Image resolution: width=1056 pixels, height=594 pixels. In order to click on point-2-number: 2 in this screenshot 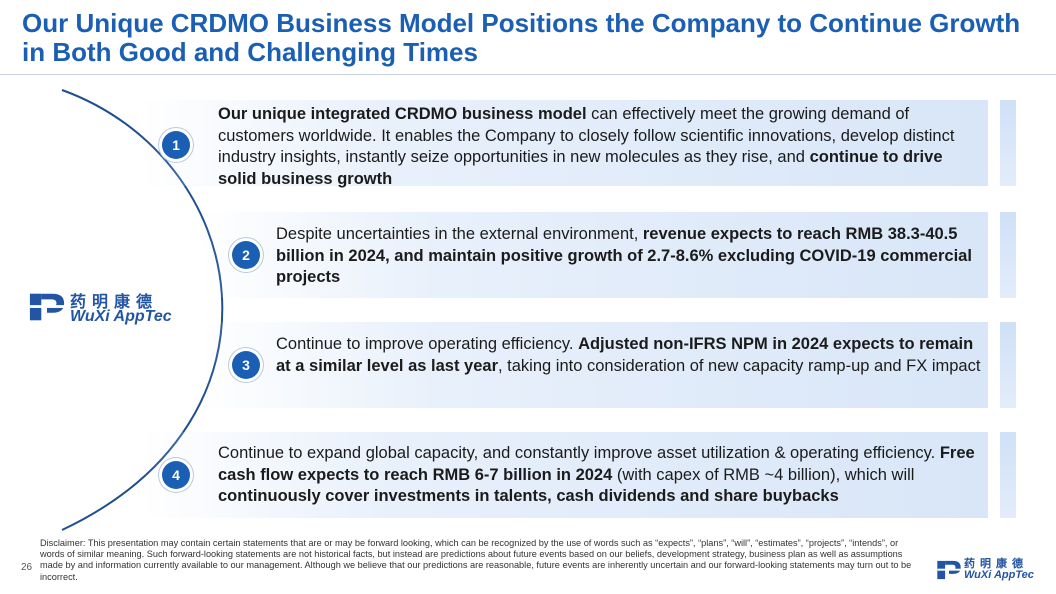, I will do `click(246, 255)`.